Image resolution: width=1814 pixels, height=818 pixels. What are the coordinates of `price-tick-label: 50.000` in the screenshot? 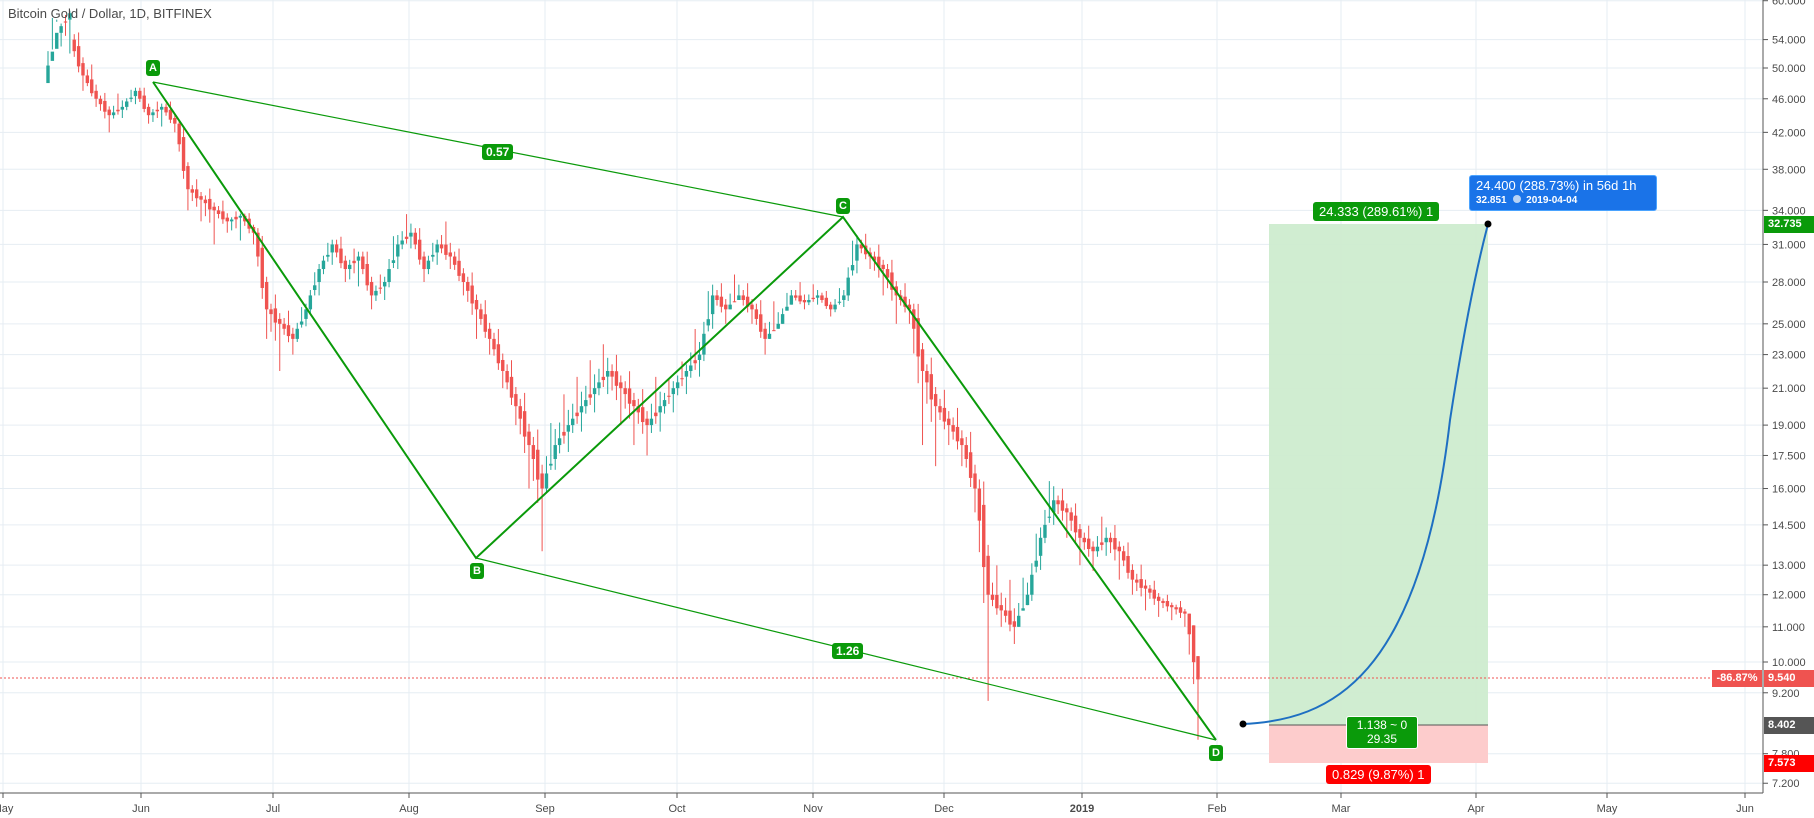 It's located at (1789, 69).